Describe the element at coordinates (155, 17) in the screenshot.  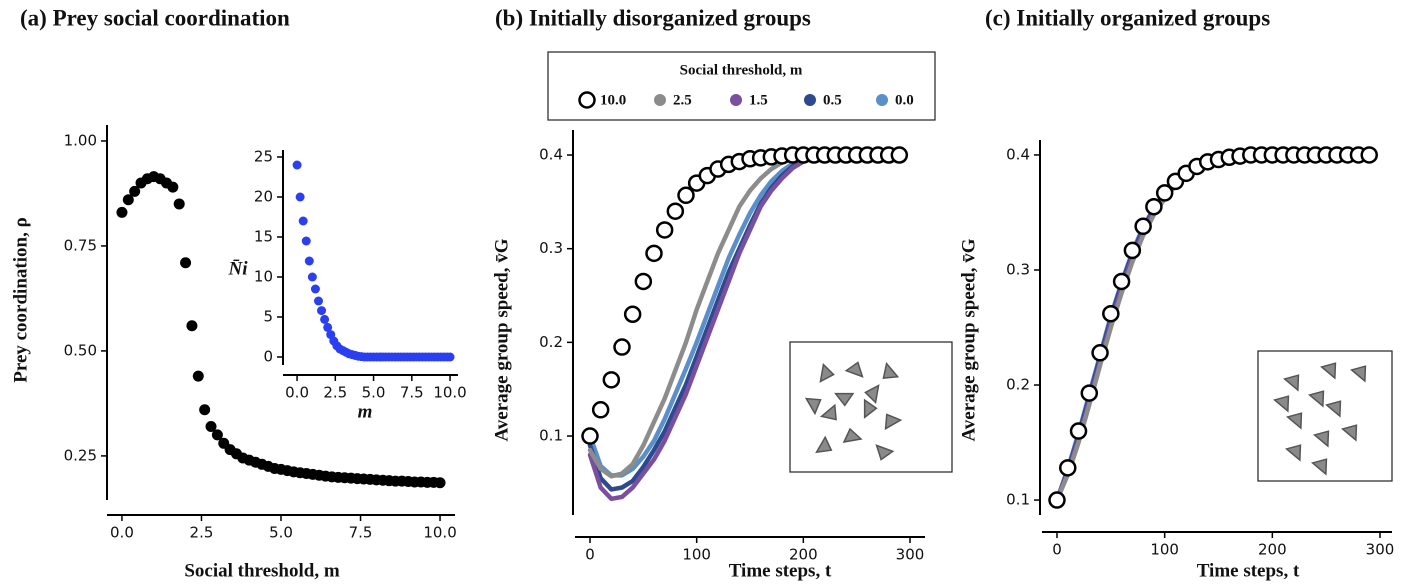
I see `panel-title: (a) Prey social coordination` at that location.